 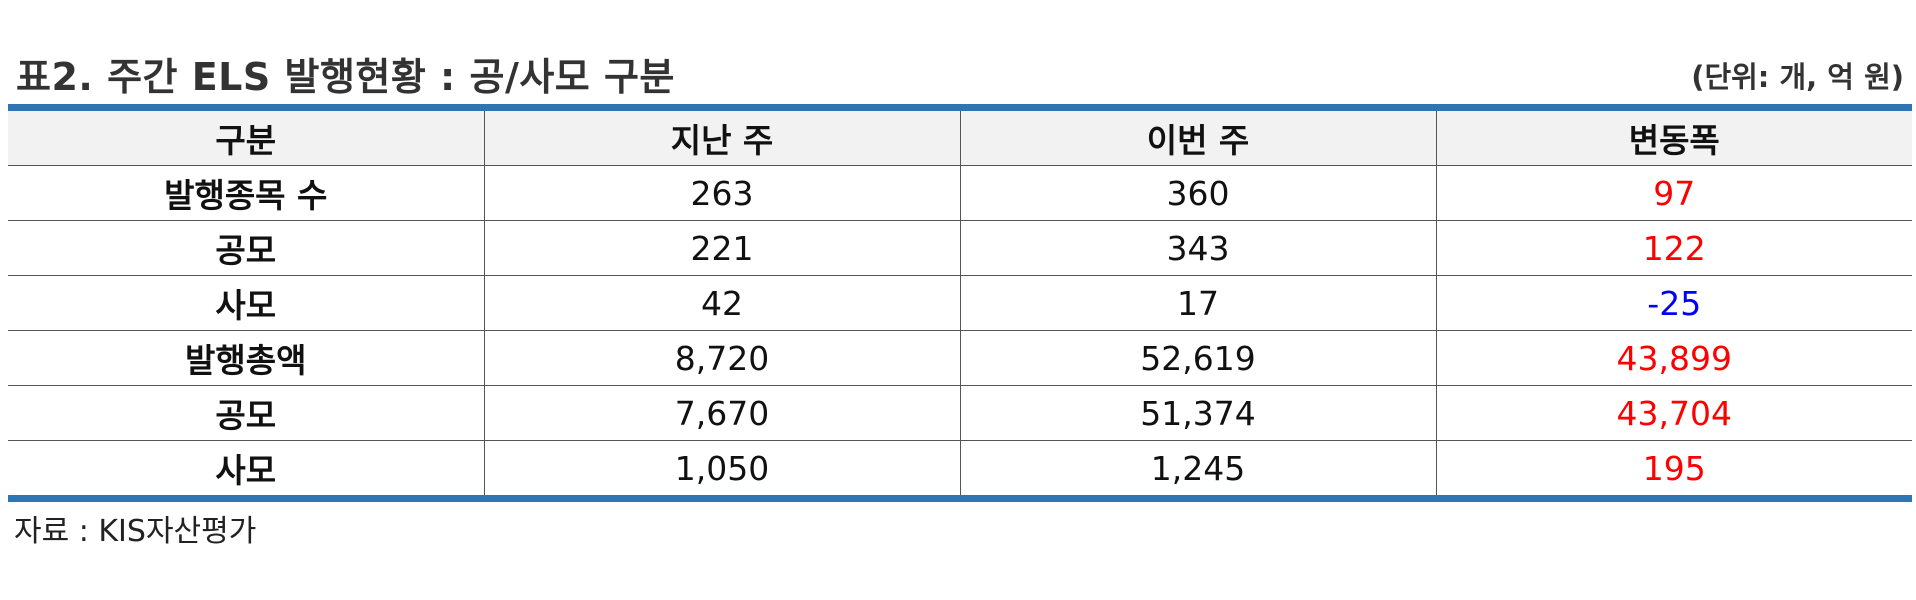 I want to click on last-week-value: 221, so click(x=721, y=248).